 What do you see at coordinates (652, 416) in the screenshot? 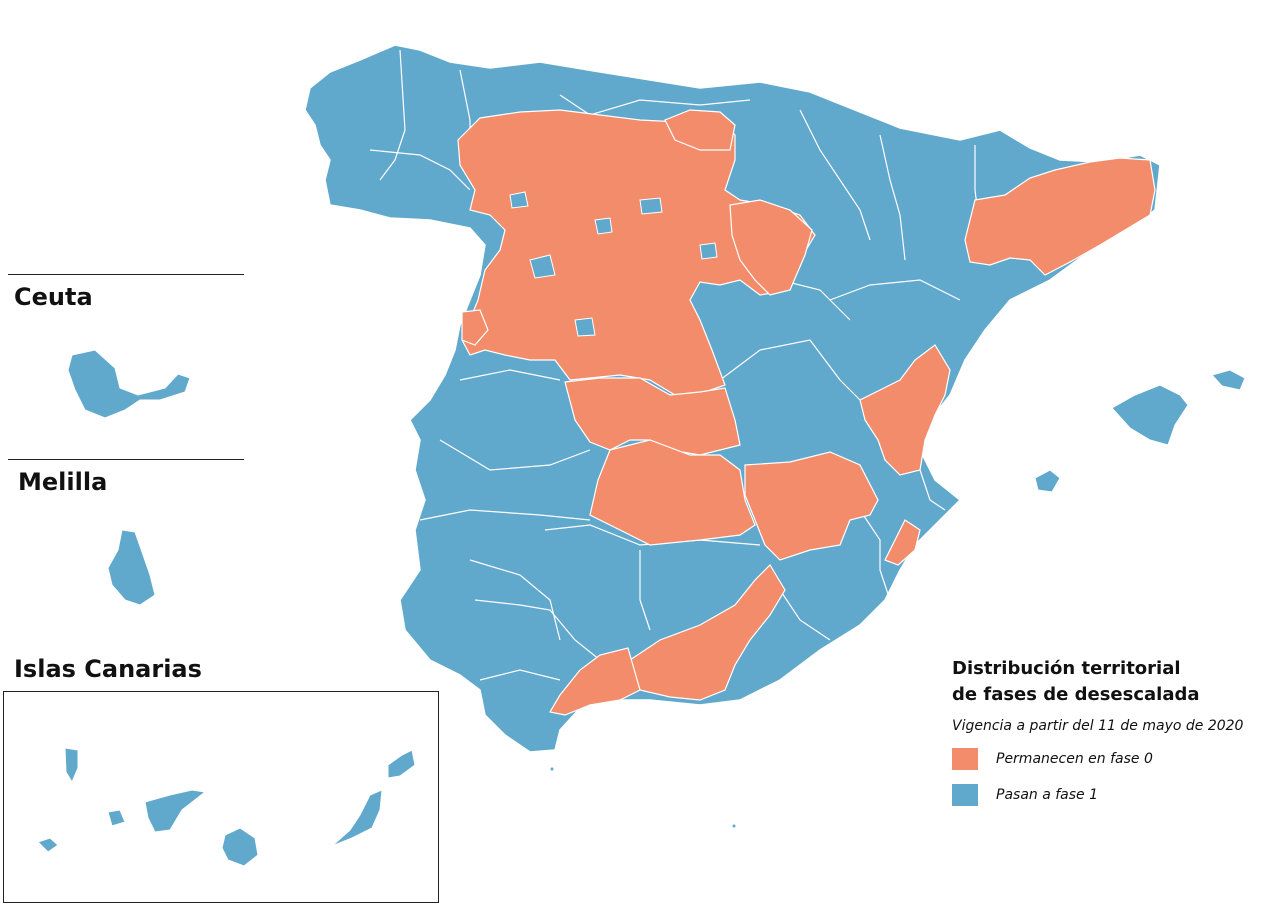
I see `castilla-la-mancha-phase0` at bounding box center [652, 416].